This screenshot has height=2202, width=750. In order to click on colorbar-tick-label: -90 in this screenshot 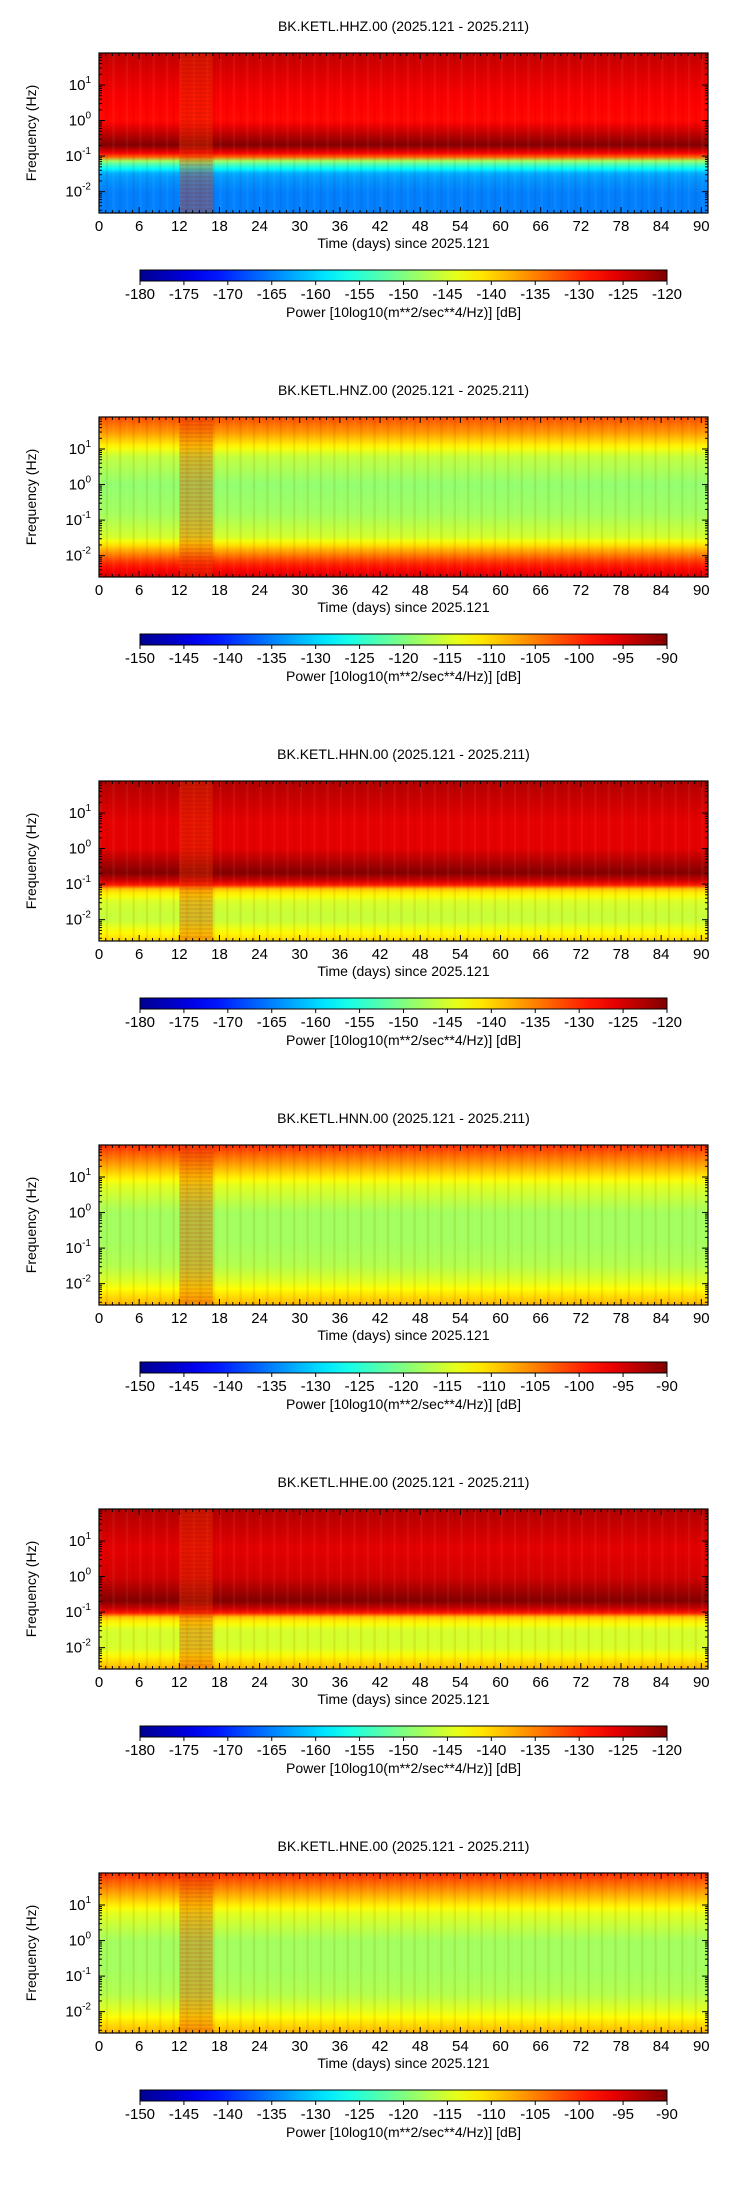, I will do `click(667, 2114)`.